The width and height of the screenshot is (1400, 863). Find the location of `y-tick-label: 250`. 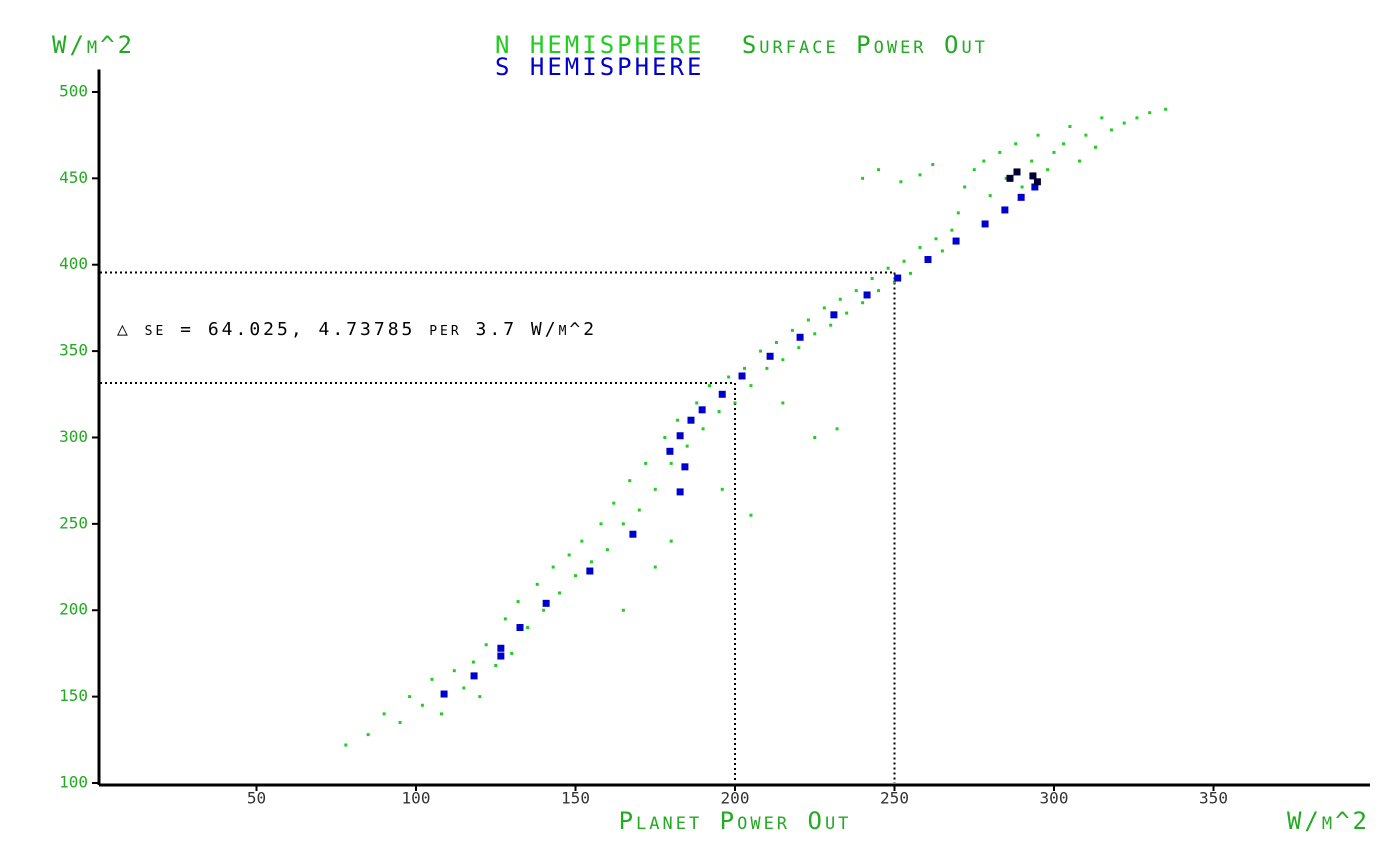

y-tick-label: 250 is located at coordinates (73, 522).